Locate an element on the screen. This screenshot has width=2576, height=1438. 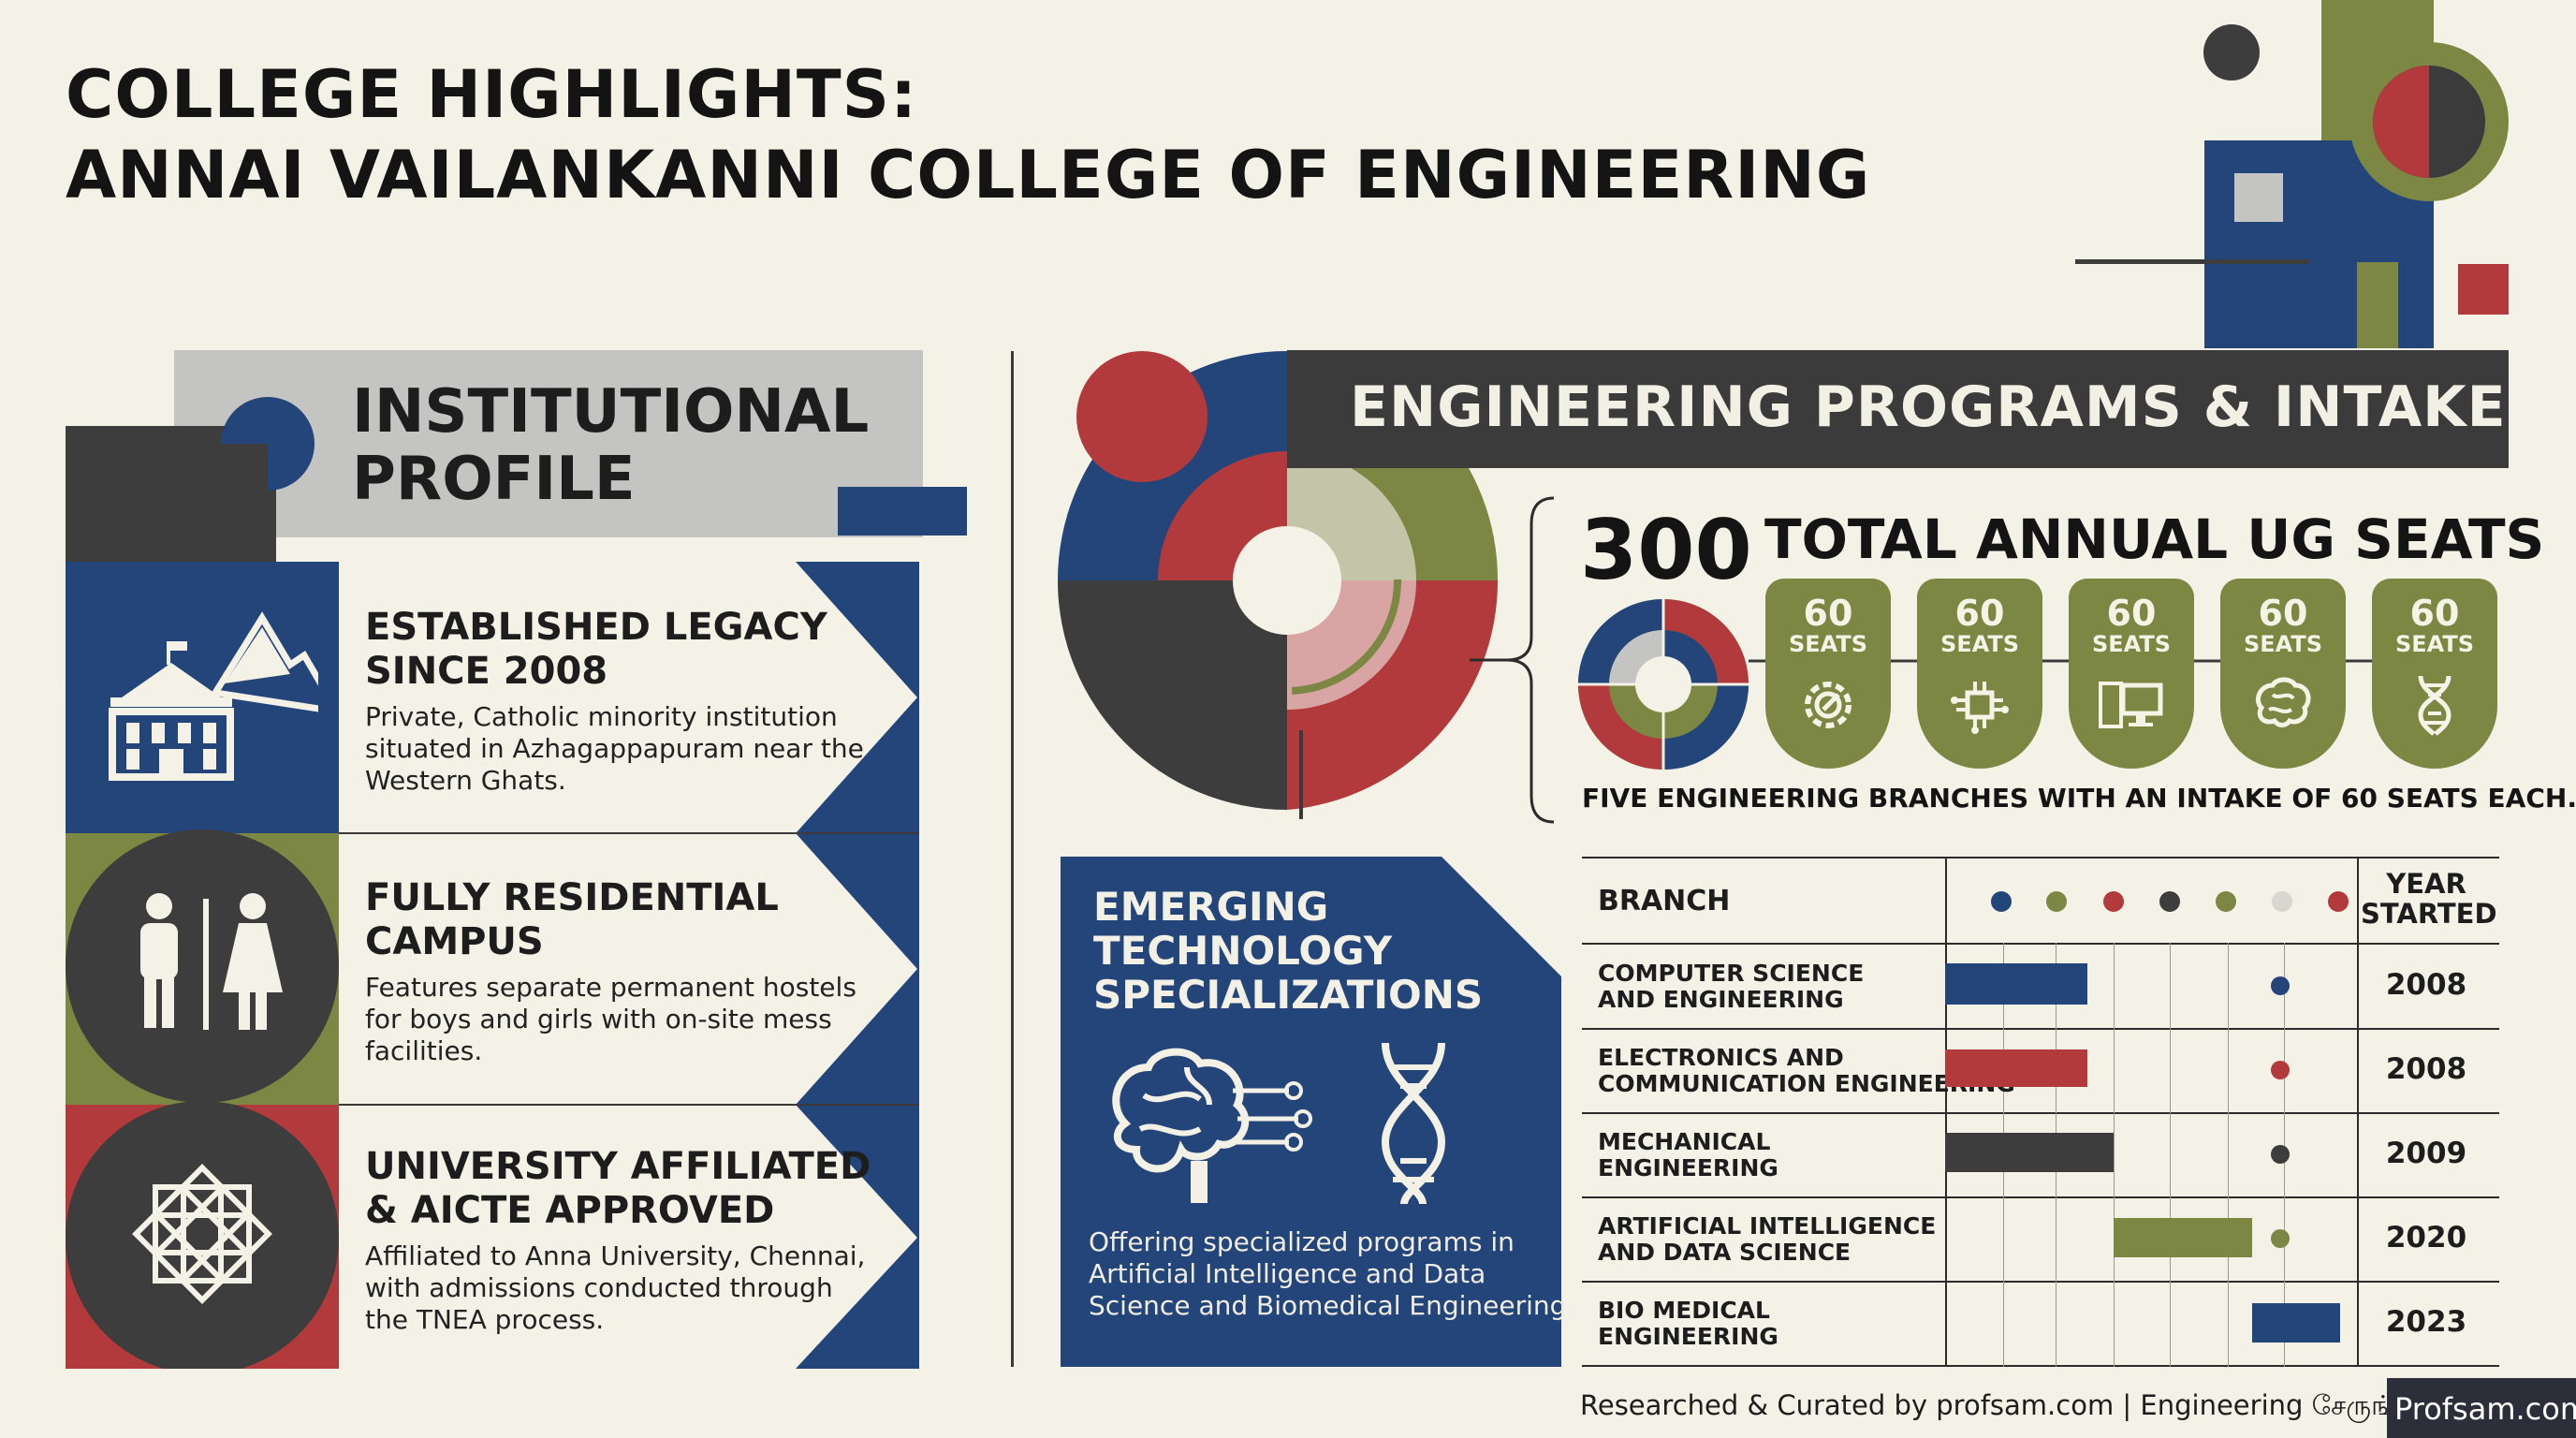
row-label-line: AND DATA SCIENCE is located at coordinates (1725, 1252).